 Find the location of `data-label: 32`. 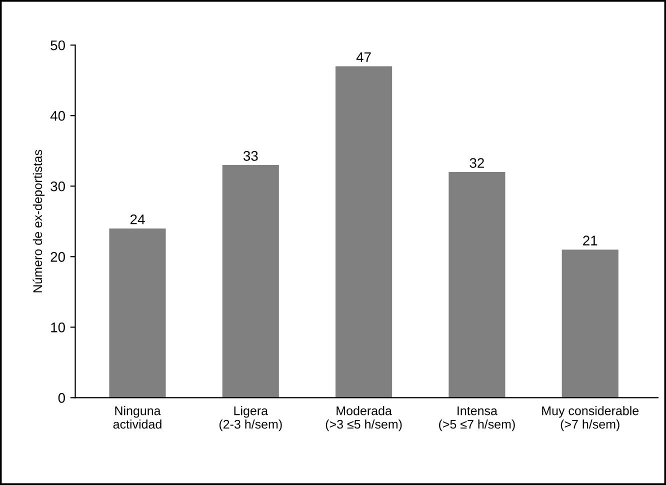

data-label: 32 is located at coordinates (477, 163).